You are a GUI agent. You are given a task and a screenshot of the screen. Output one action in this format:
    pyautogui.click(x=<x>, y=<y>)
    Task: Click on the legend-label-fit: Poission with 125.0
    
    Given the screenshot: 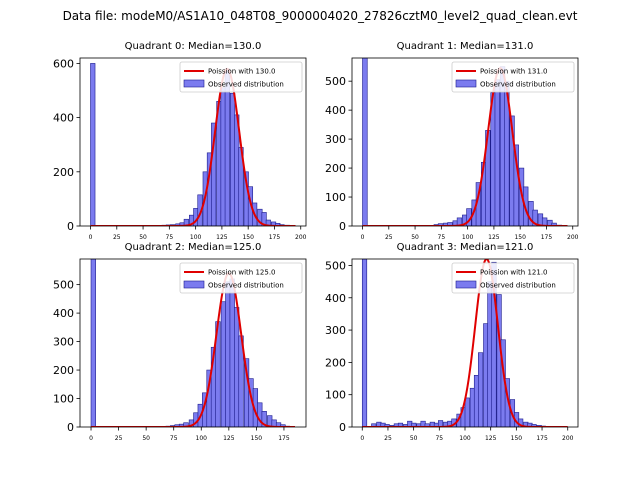 What is the action you would take?
    pyautogui.click(x=242, y=273)
    